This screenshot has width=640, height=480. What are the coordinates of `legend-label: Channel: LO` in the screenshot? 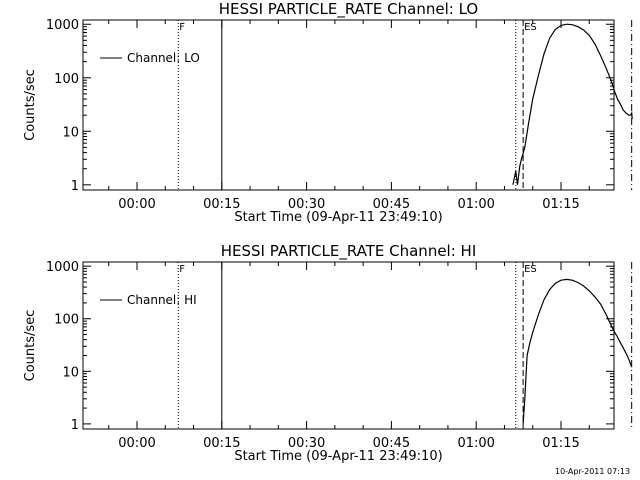 It's located at (163, 58).